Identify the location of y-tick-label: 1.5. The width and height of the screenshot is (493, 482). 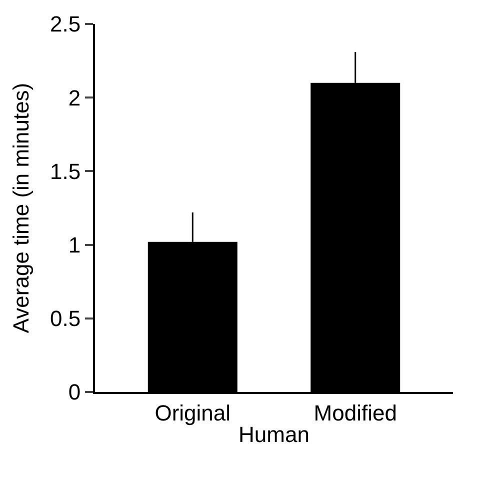
(65, 171).